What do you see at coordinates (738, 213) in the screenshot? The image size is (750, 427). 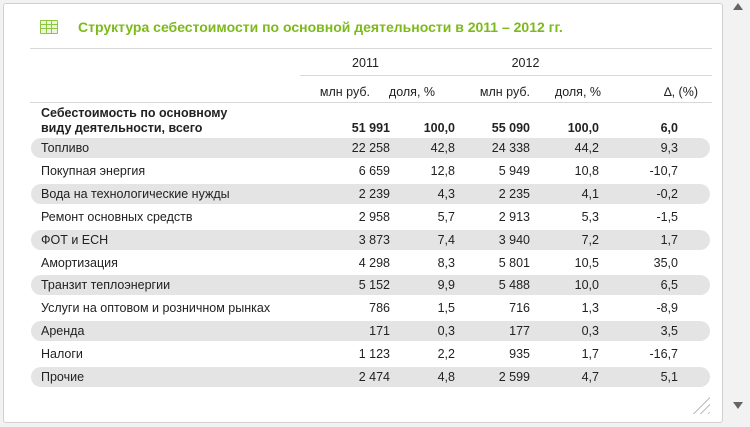 I see `scrollbar` at bounding box center [738, 213].